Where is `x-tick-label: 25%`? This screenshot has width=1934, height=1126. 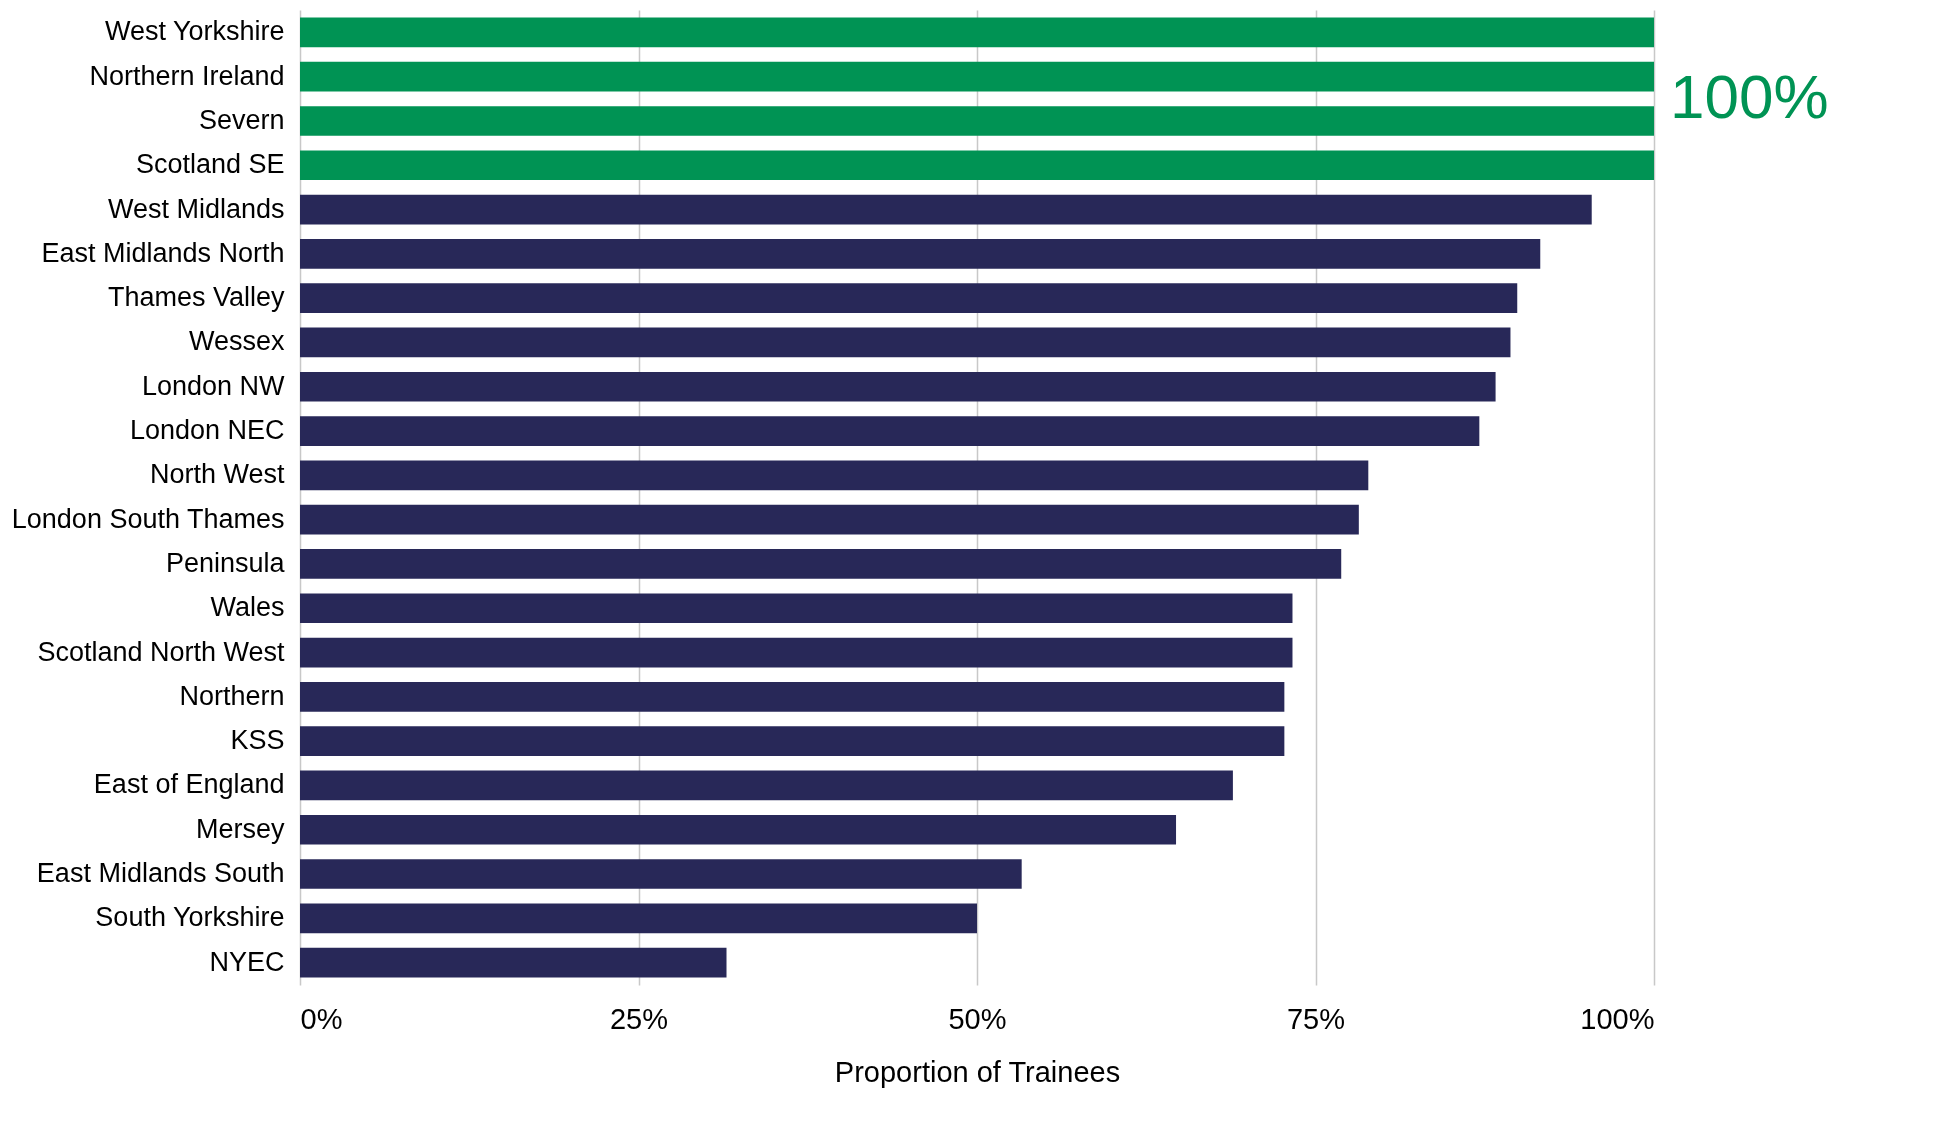
x-tick-label: 25% is located at coordinates (639, 1018).